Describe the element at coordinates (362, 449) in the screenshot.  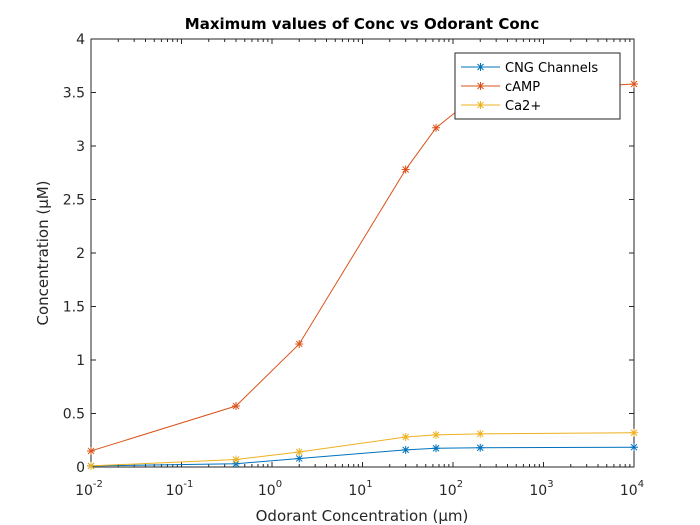
I see `series-ca2` at that location.